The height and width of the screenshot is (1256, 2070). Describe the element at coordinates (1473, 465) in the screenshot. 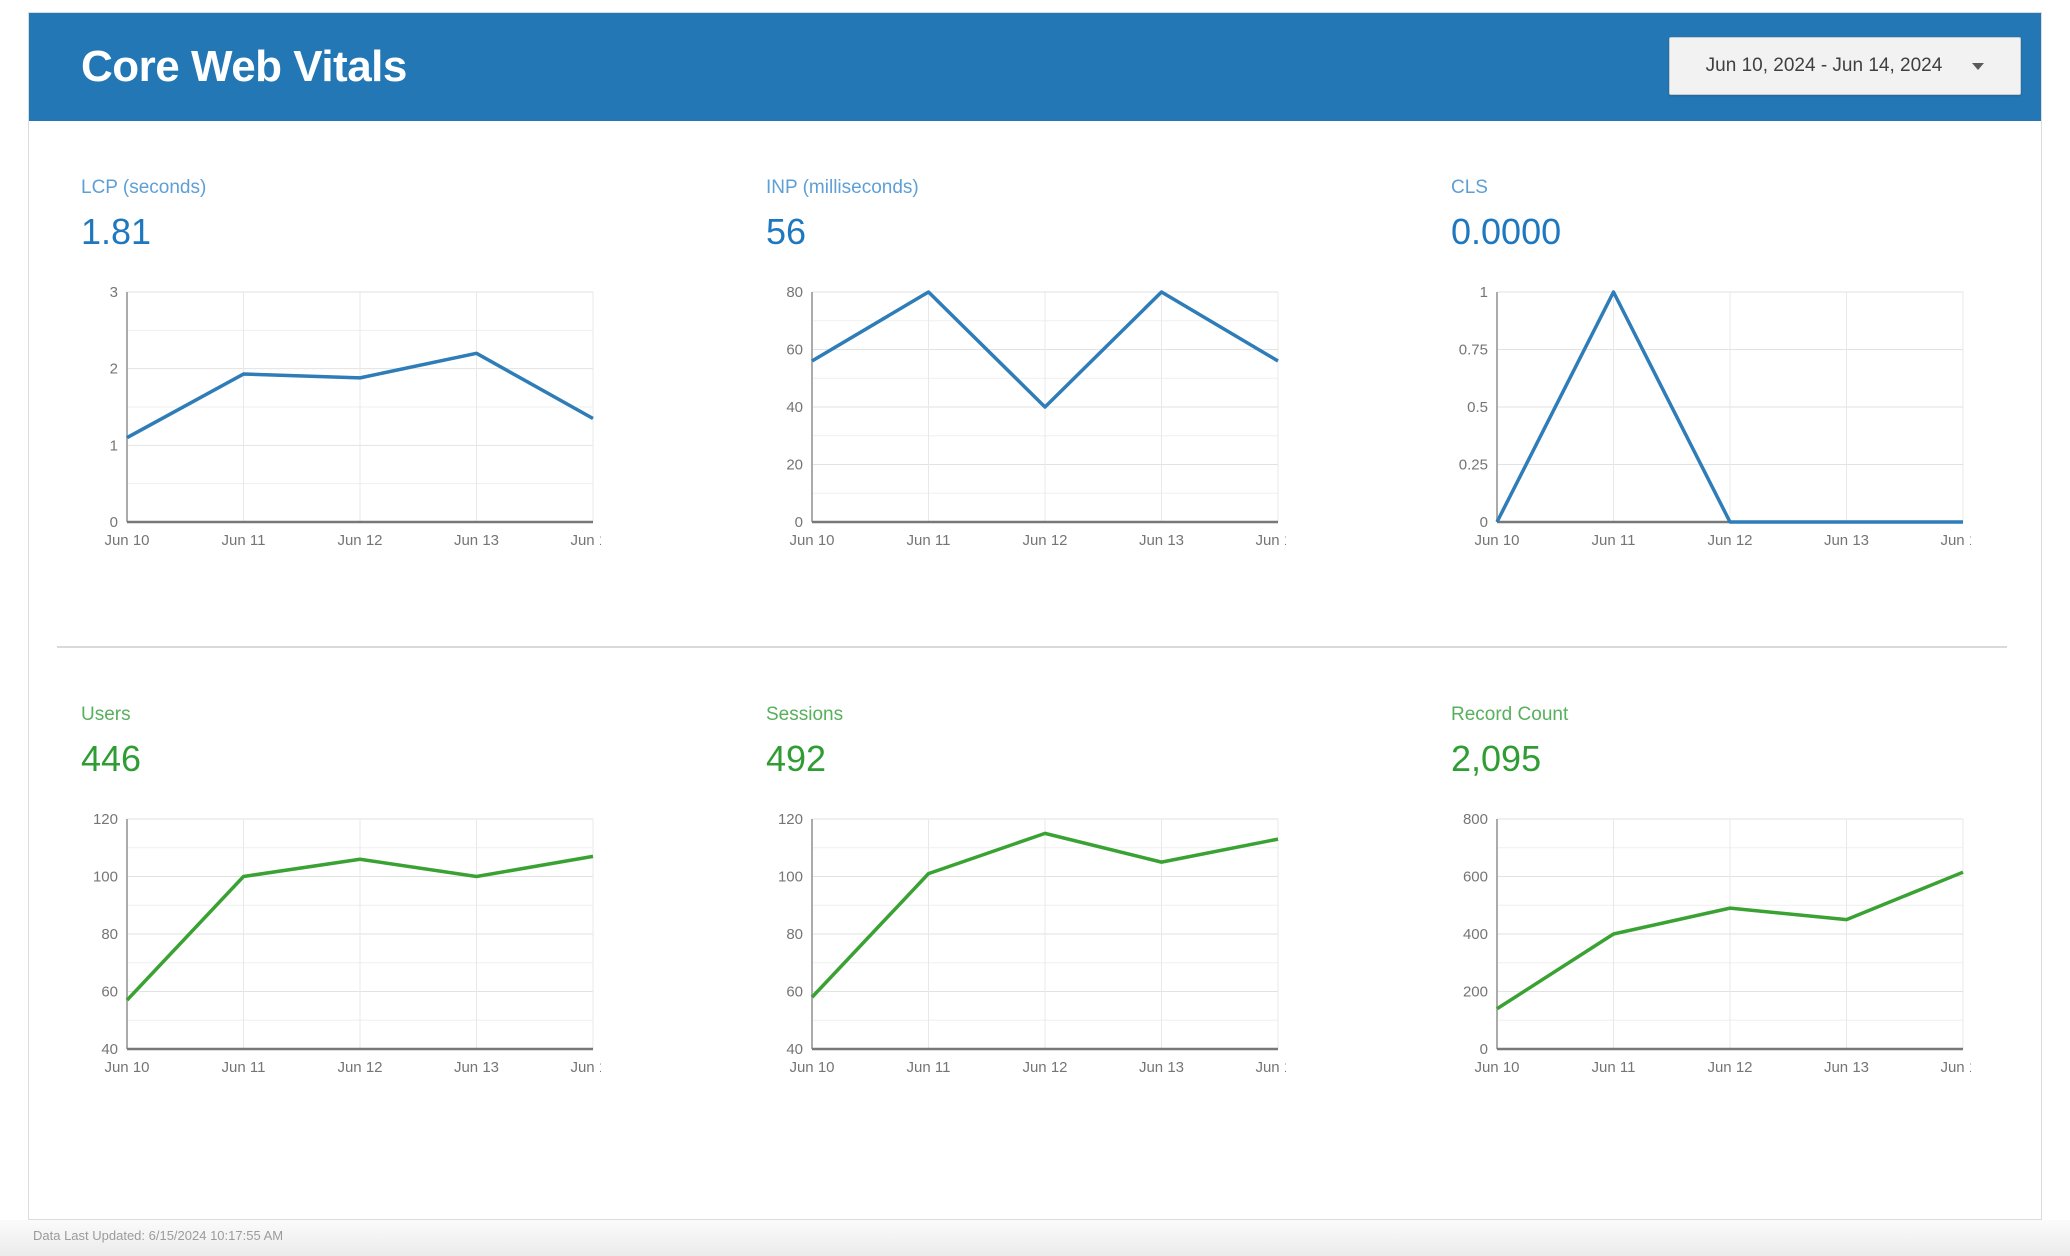

I see `svg-text: 0.25` at that location.